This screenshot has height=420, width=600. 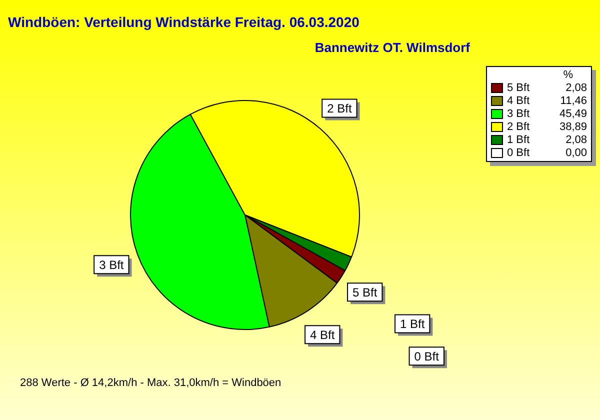 What do you see at coordinates (519, 100) in the screenshot?
I see `legend-label: 4 Bft` at bounding box center [519, 100].